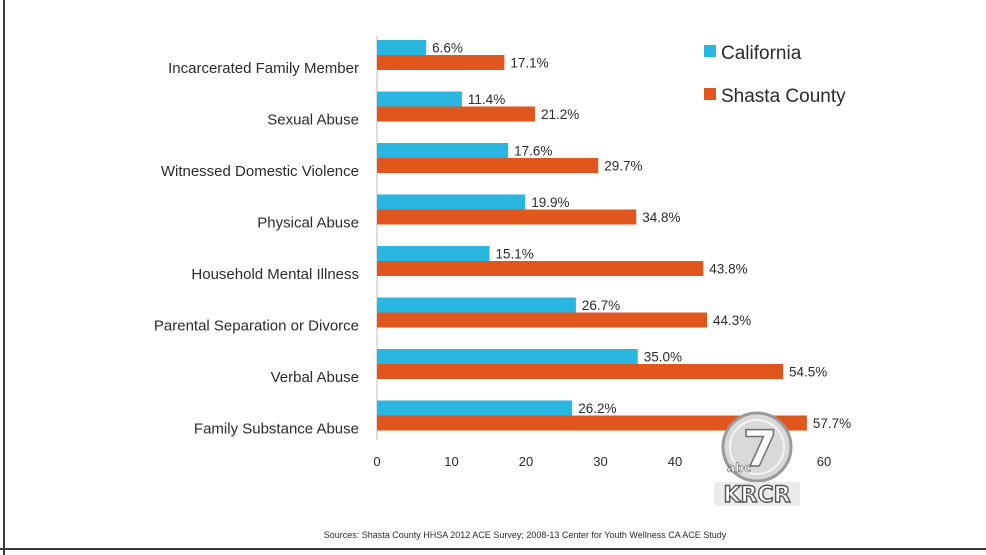 The height and width of the screenshot is (555, 986). I want to click on category-label-household-mental-illness: Household Mental Illness, so click(275, 274).